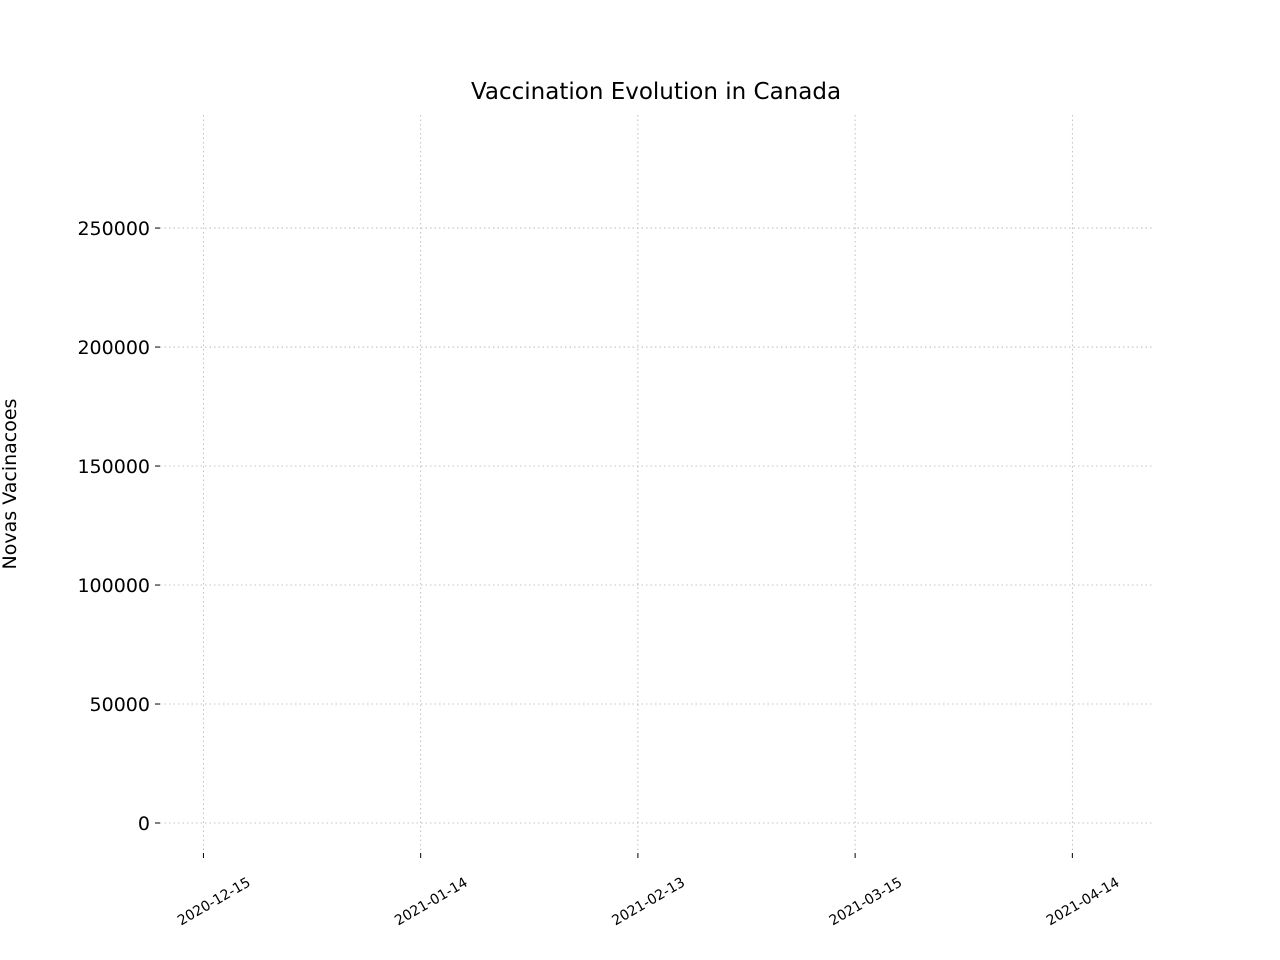 This screenshot has height=960, width=1280. What do you see at coordinates (144, 824) in the screenshot?
I see `y-tick-label: 0` at bounding box center [144, 824].